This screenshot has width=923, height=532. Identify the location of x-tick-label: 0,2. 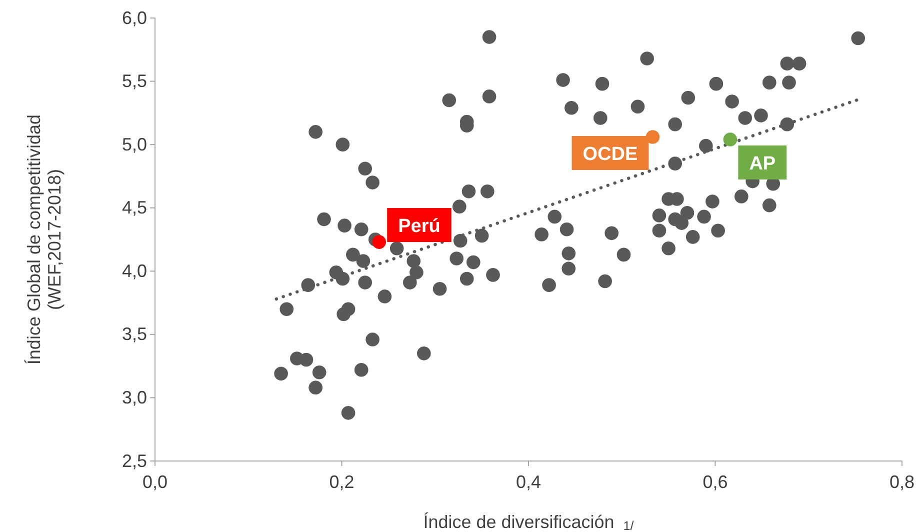
(341, 482).